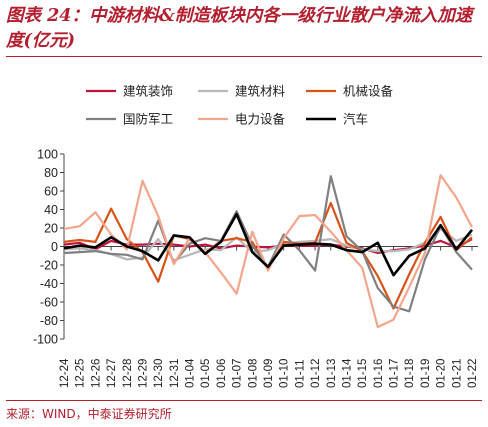  What do you see at coordinates (222, 373) in the screenshot?
I see `x-tick-label: 01-06` at bounding box center [222, 373].